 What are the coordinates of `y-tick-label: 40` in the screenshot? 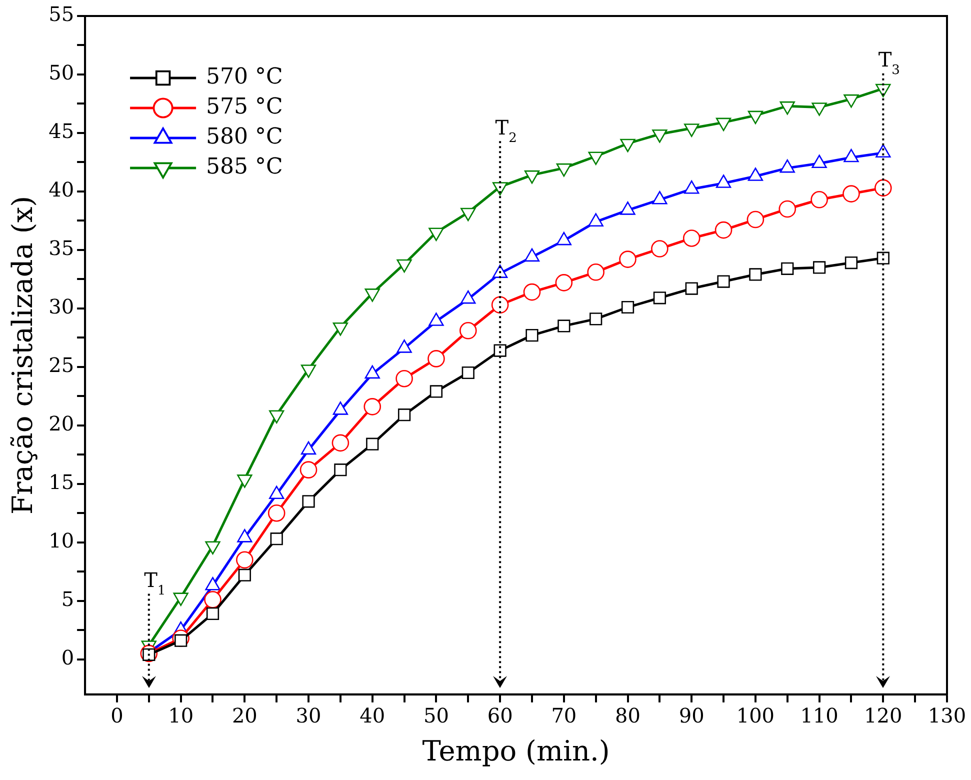 It's located at (61, 190).